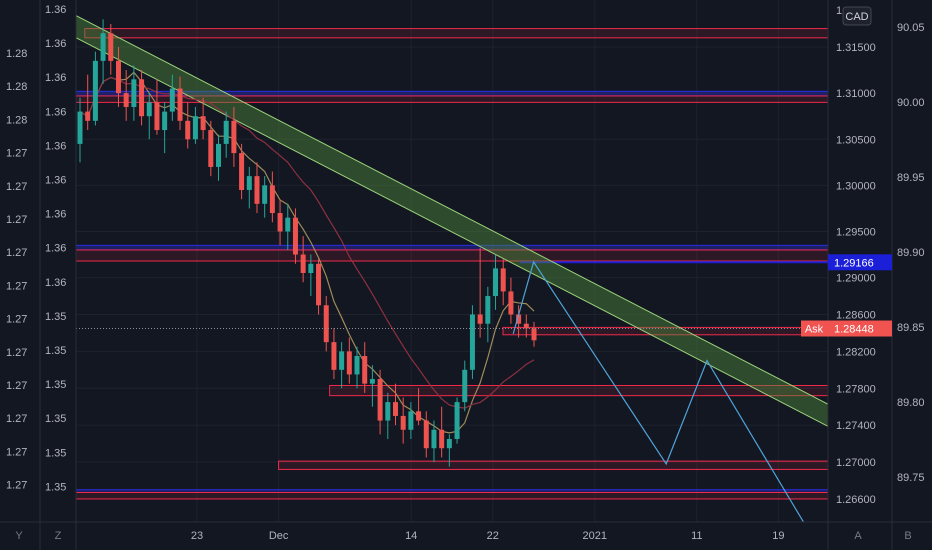  What do you see at coordinates (858, 536) in the screenshot?
I see `axis-mode-a: A` at bounding box center [858, 536].